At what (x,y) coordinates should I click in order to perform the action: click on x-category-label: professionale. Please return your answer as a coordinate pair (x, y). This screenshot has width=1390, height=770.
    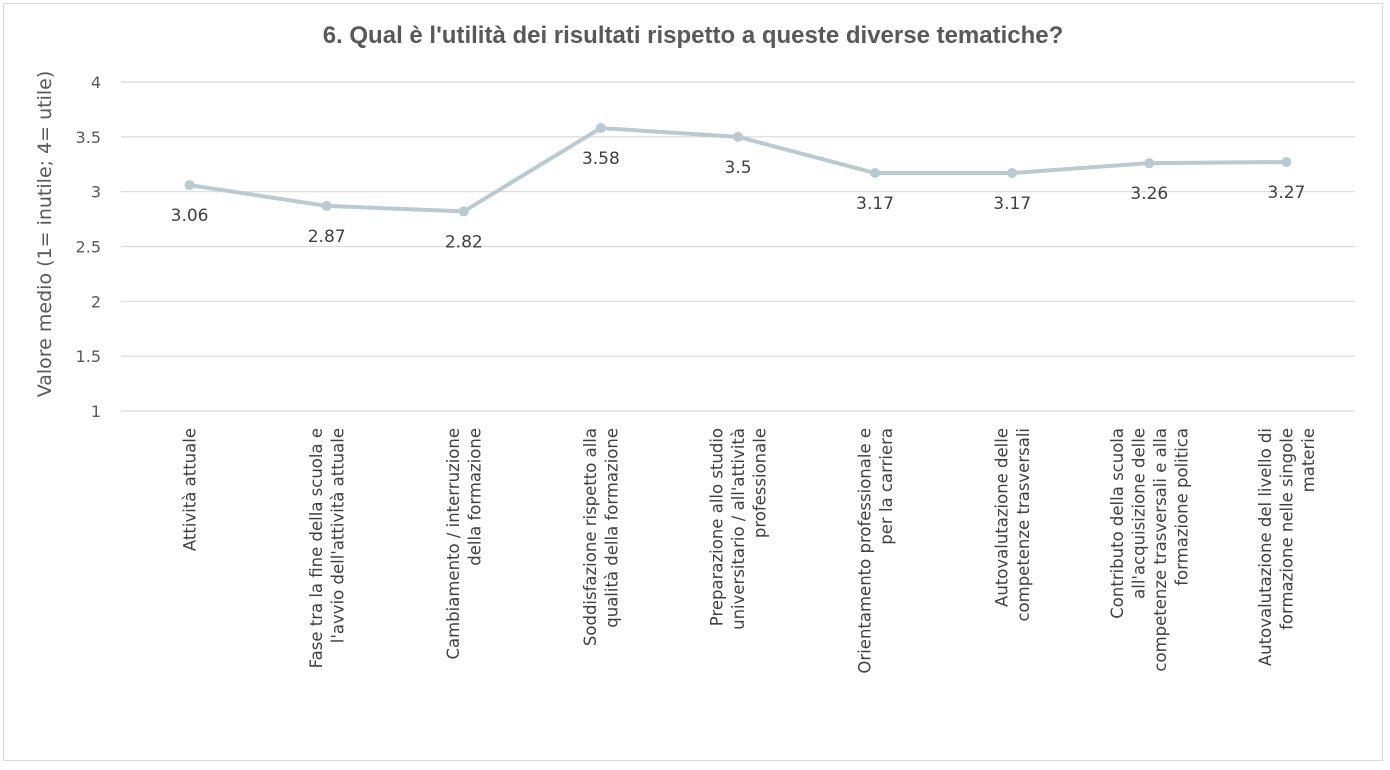
    Looking at the image, I should click on (760, 483).